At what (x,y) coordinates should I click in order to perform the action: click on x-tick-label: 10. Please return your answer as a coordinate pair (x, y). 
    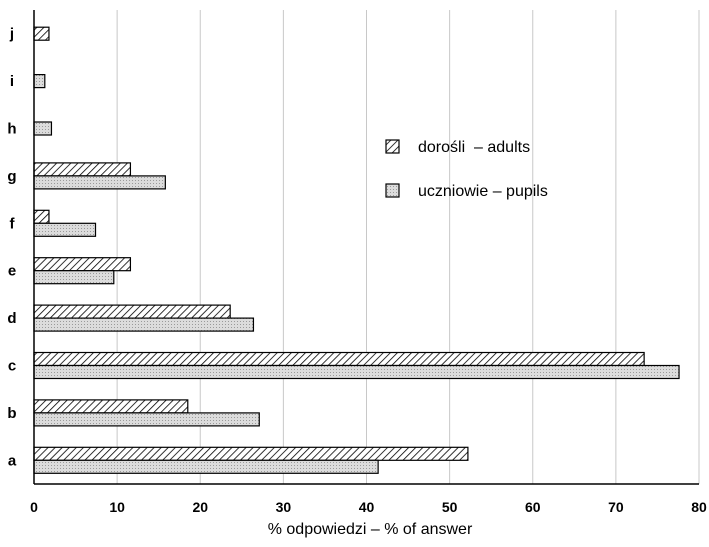
    Looking at the image, I should click on (117, 507).